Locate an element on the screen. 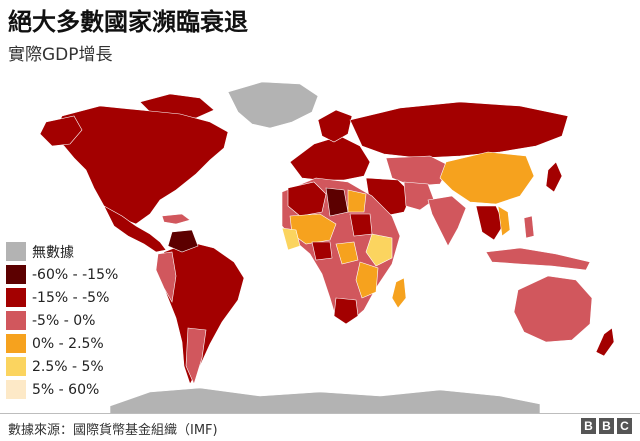  legend-swatch-band3 is located at coordinates (16, 320).